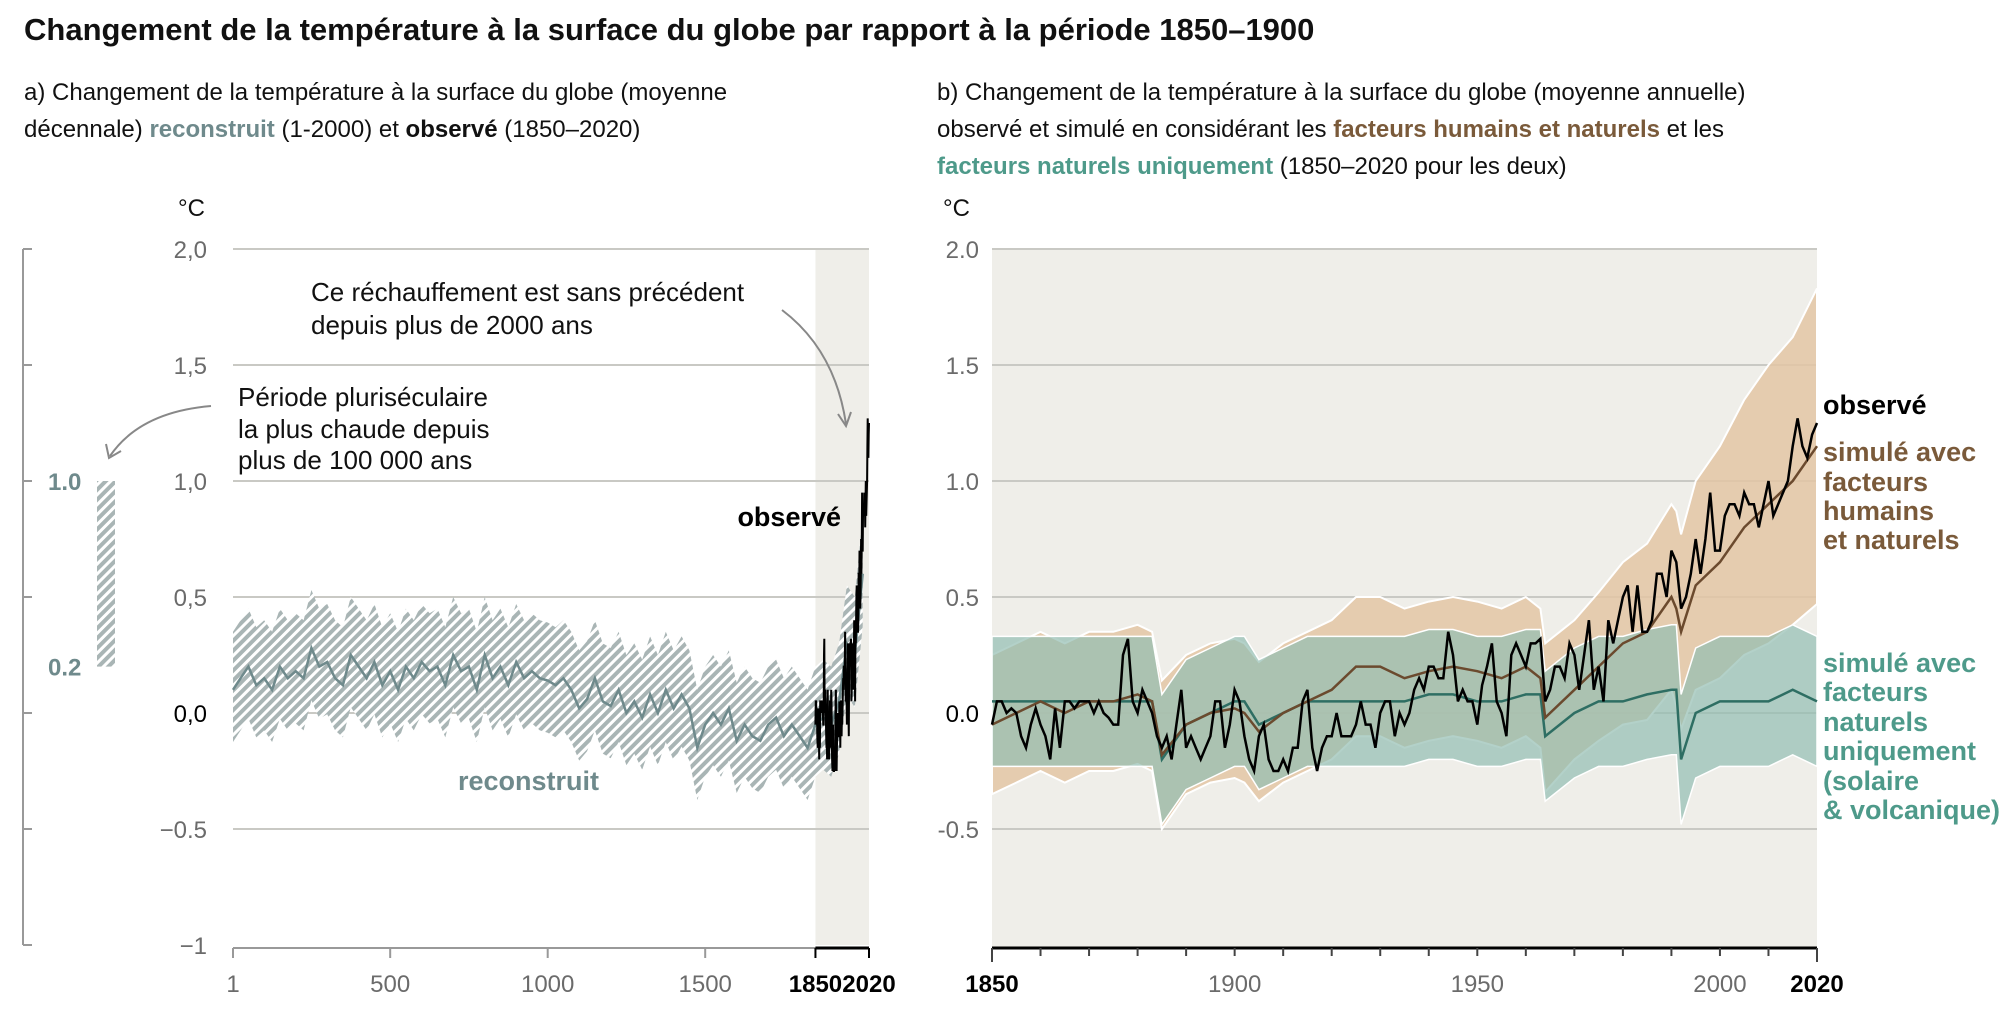 The image size is (2004, 1019). I want to click on x-tick-label: 1950, so click(1477, 984).